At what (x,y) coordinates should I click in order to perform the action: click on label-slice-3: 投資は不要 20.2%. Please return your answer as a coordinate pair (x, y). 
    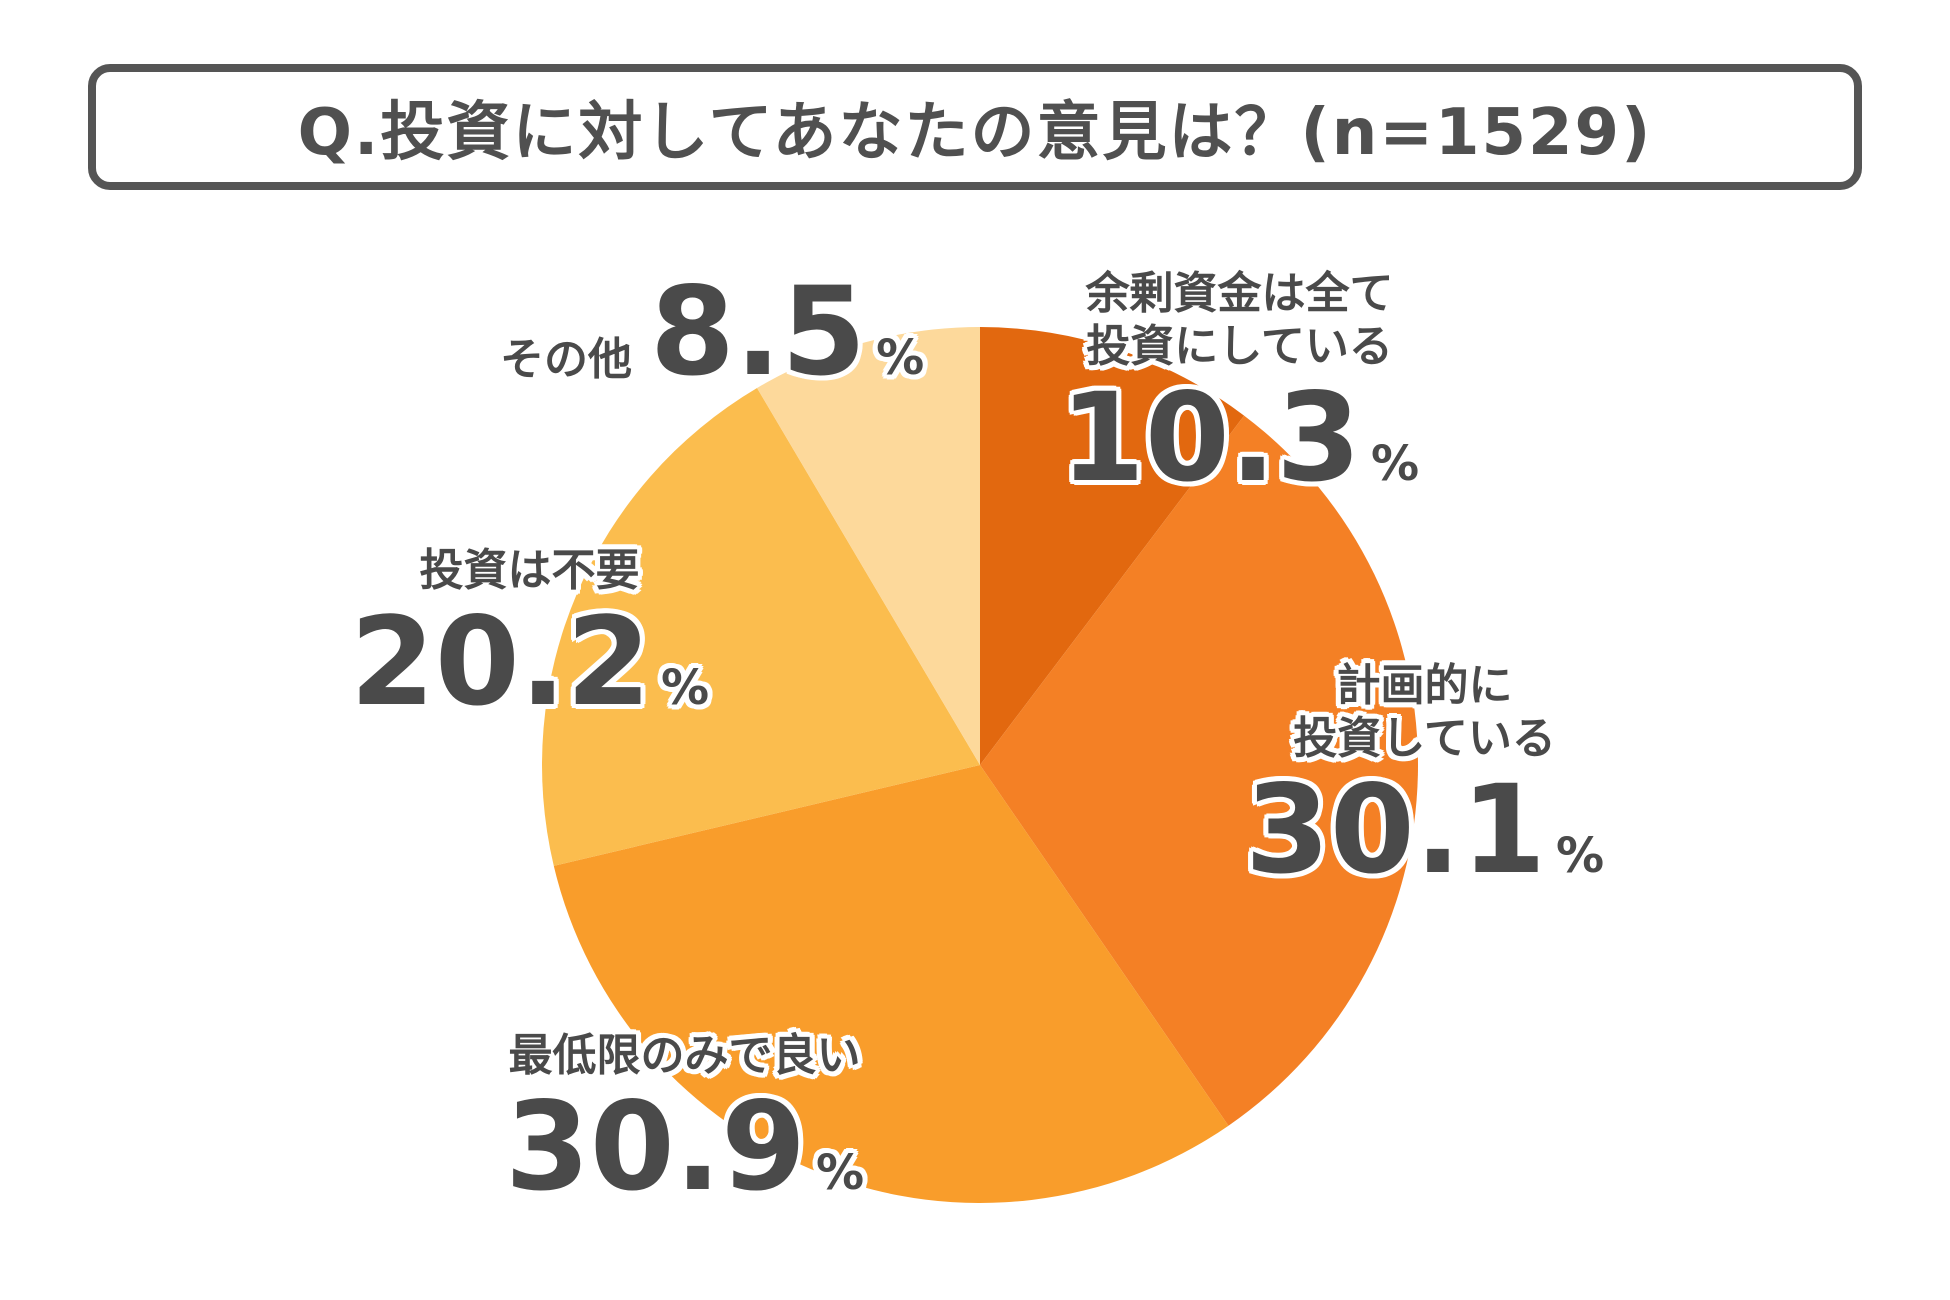
    Looking at the image, I should click on (529, 635).